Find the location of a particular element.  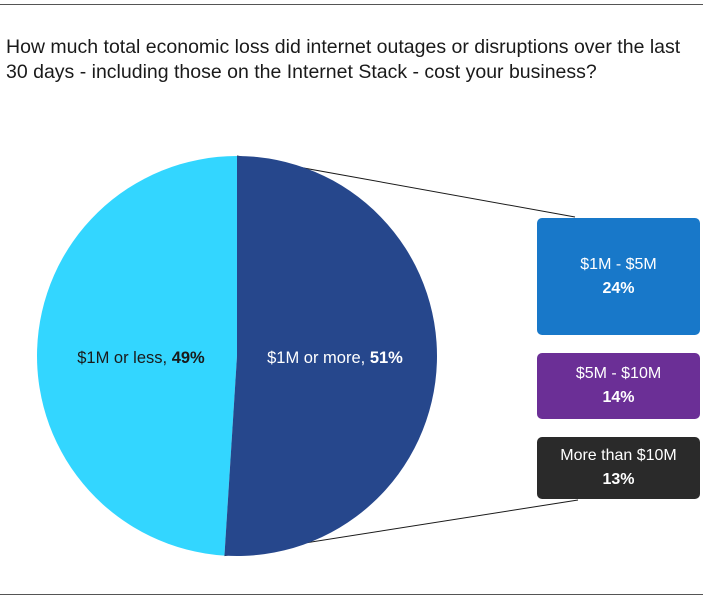

slice-label-less: $1M or less, 49% is located at coordinates (141, 358).